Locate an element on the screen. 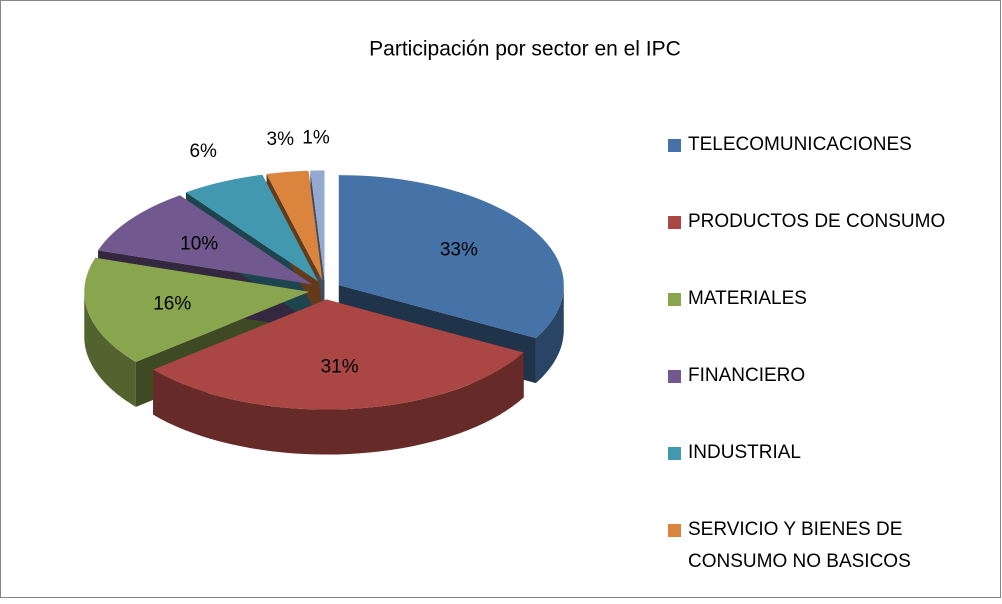 This screenshot has width=1002, height=604. legend-label: FINANCIERO is located at coordinates (746, 375).